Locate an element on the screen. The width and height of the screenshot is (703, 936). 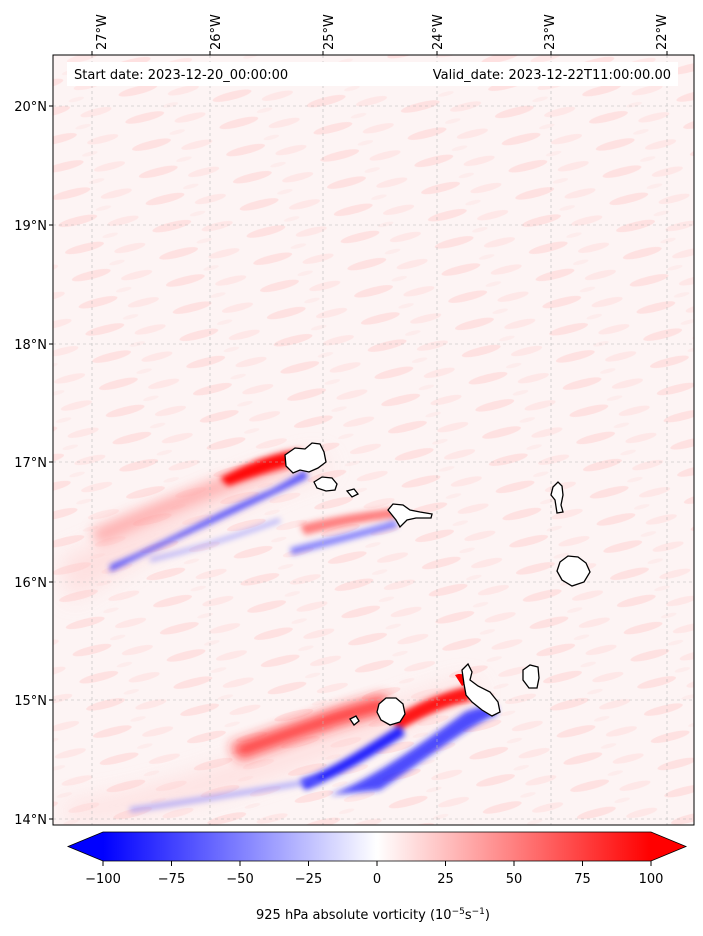
lon-tick-label: 23°W is located at coordinates (550, 32).